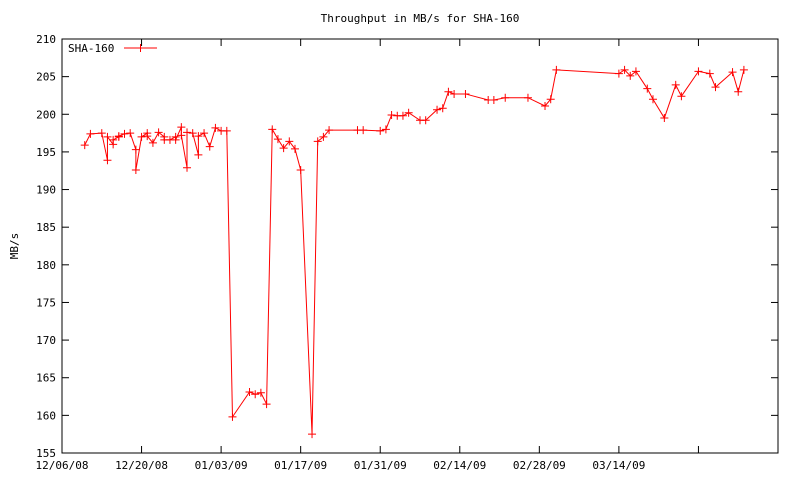 The height and width of the screenshot is (480, 800). I want to click on y-tick-label: 180, so click(46, 265).